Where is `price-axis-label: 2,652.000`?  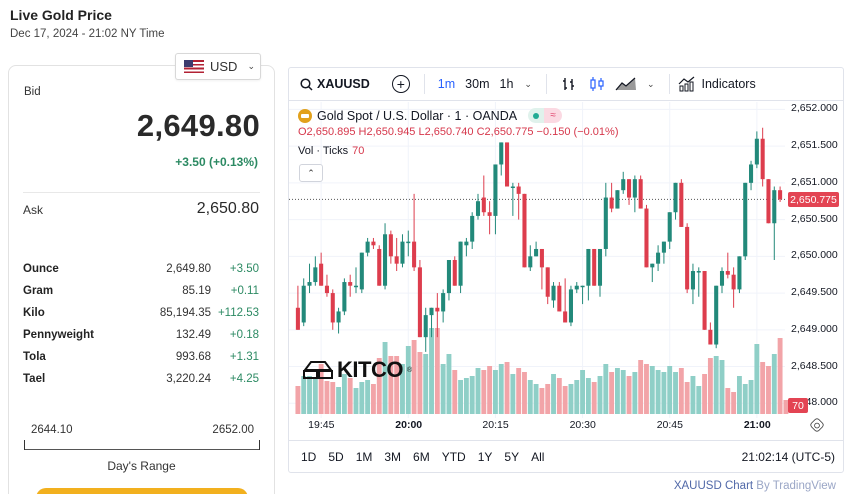 price-axis-label: 2,652.000 is located at coordinates (814, 108).